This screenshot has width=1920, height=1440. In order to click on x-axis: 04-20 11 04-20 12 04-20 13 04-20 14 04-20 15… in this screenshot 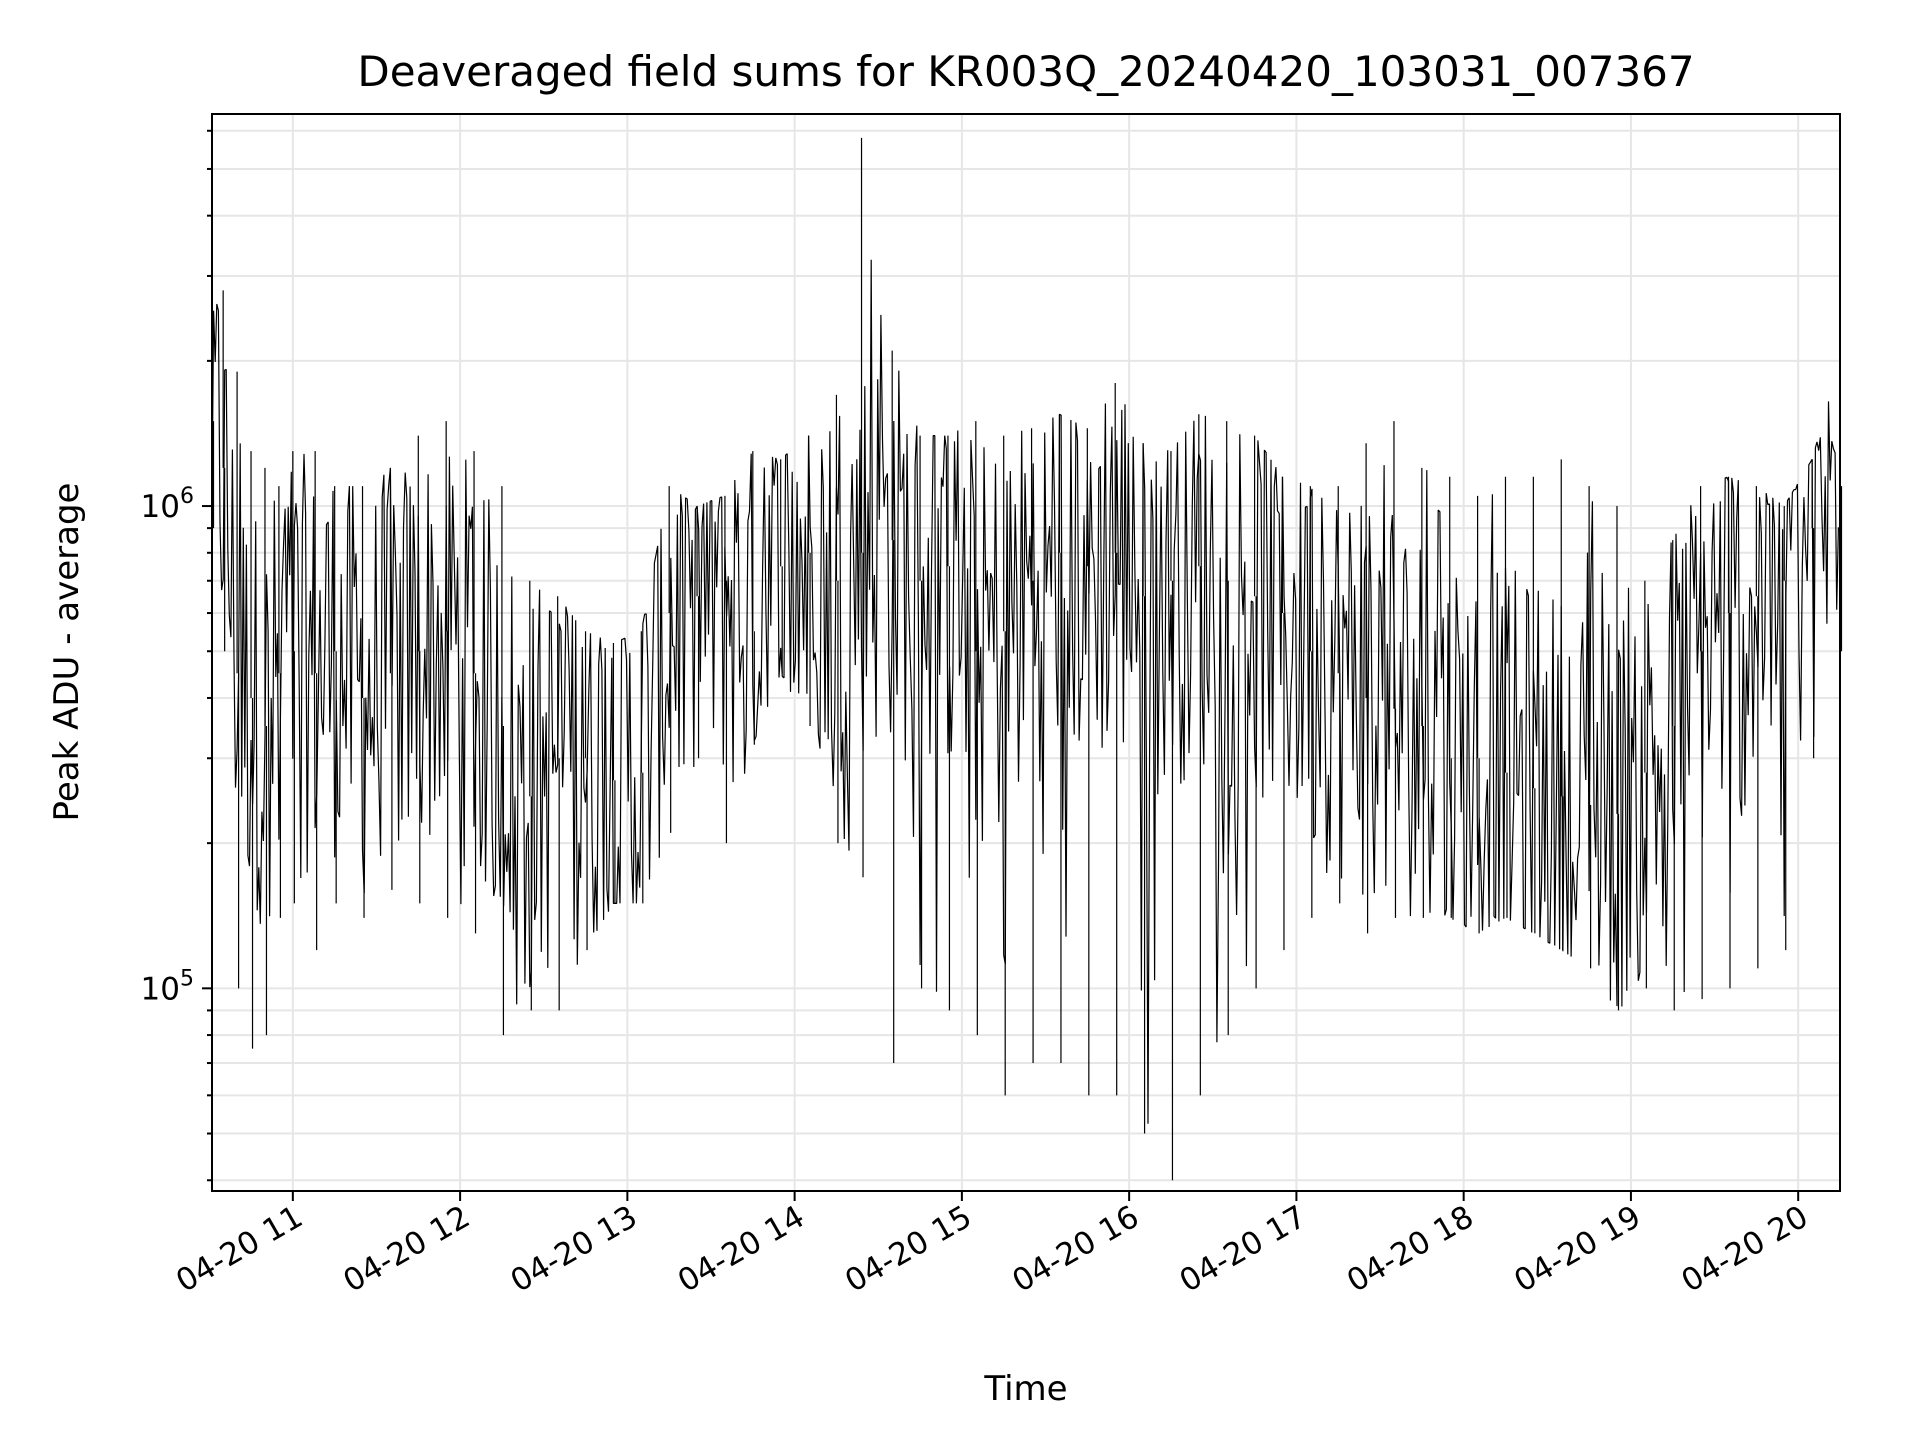, I will do `click(992, 1245)`.